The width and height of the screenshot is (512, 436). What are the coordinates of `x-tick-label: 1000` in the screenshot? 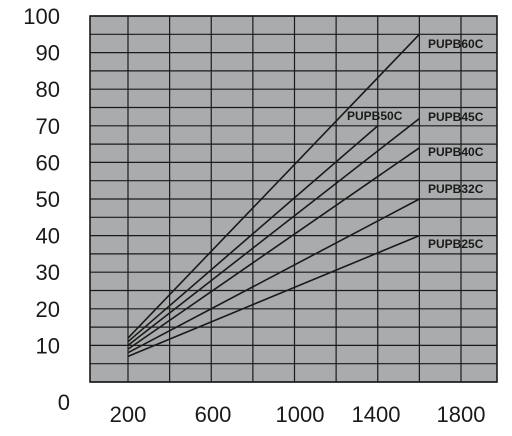 It's located at (300, 414).